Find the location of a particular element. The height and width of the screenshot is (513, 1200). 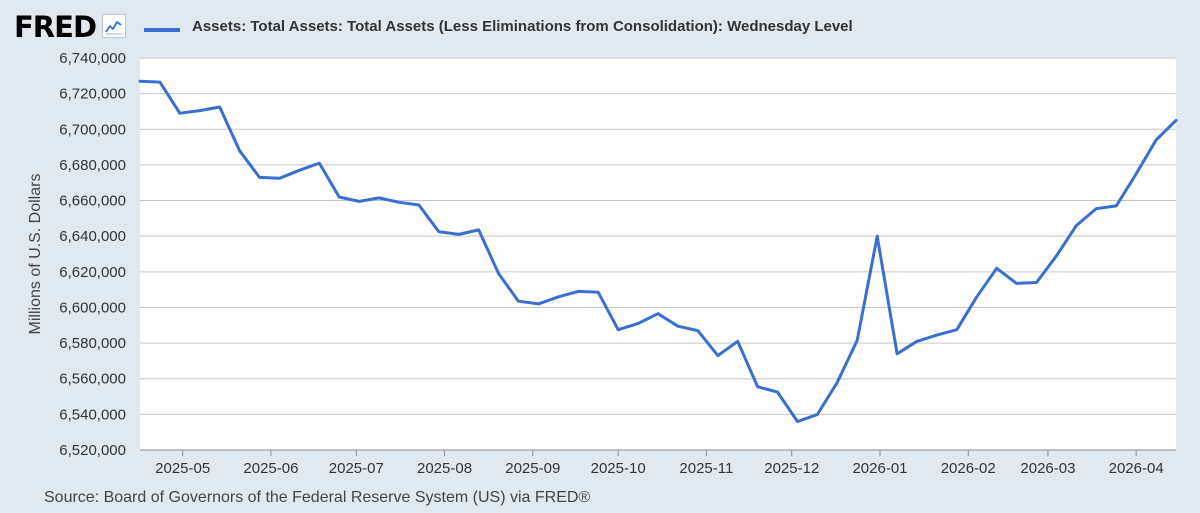

y-tick-label: 6,740,000 is located at coordinates (92, 58).